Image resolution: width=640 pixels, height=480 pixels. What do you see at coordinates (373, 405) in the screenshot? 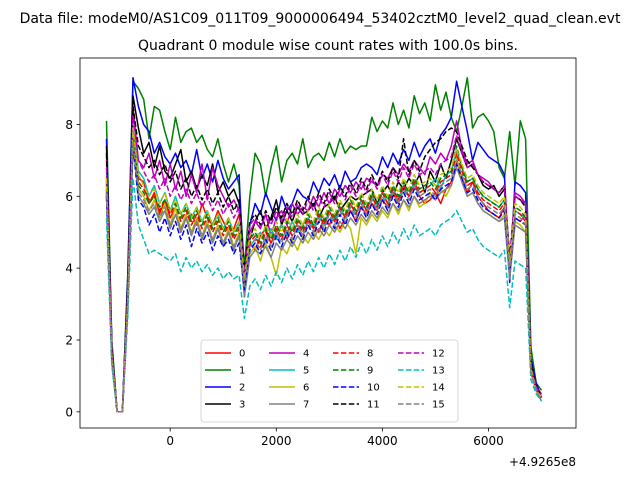
I see `legend-label-11: 11` at bounding box center [373, 405].